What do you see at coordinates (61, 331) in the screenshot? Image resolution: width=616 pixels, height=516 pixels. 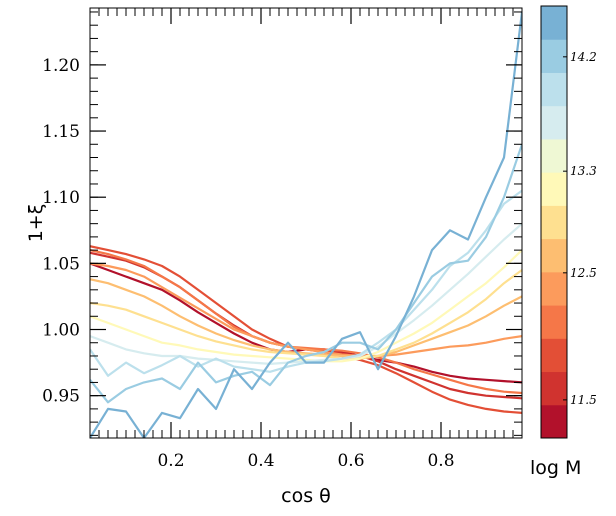 I see `y-tick-label: 1.00` at bounding box center [61, 331].